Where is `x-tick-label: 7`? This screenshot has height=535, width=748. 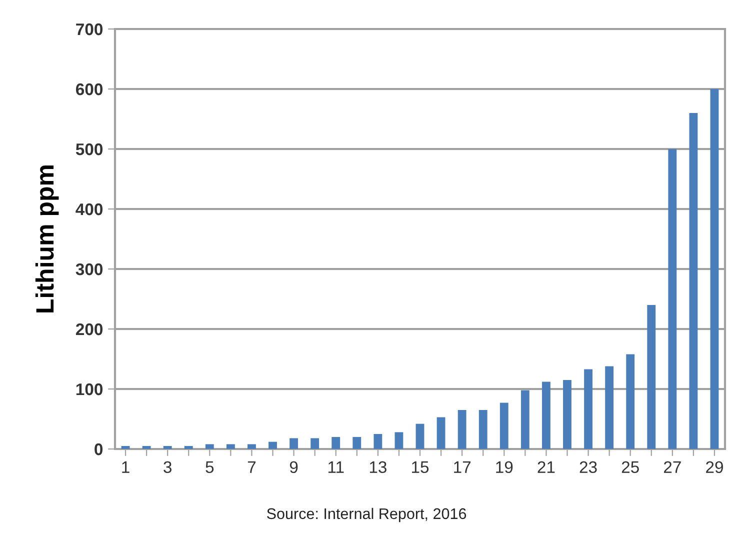
x-tick-label: 7 is located at coordinates (252, 467).